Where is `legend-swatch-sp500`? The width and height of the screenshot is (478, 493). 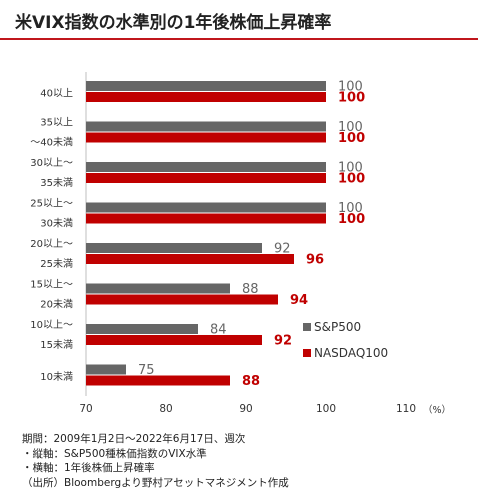
legend-swatch-sp500 is located at coordinates (307, 327).